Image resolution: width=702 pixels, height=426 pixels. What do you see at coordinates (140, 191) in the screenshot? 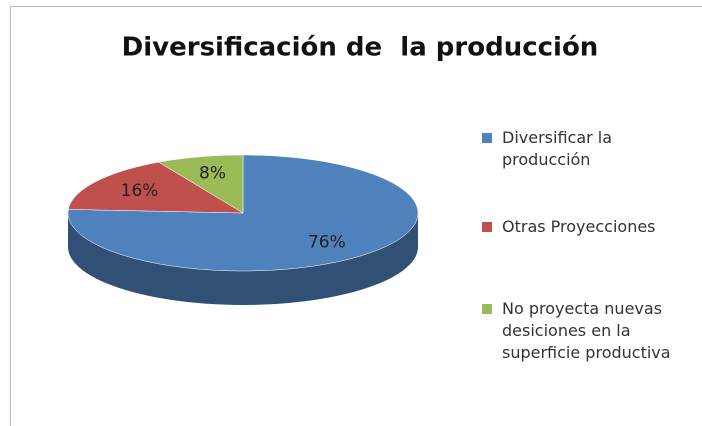
I see `data-label: 16%` at bounding box center [140, 191].